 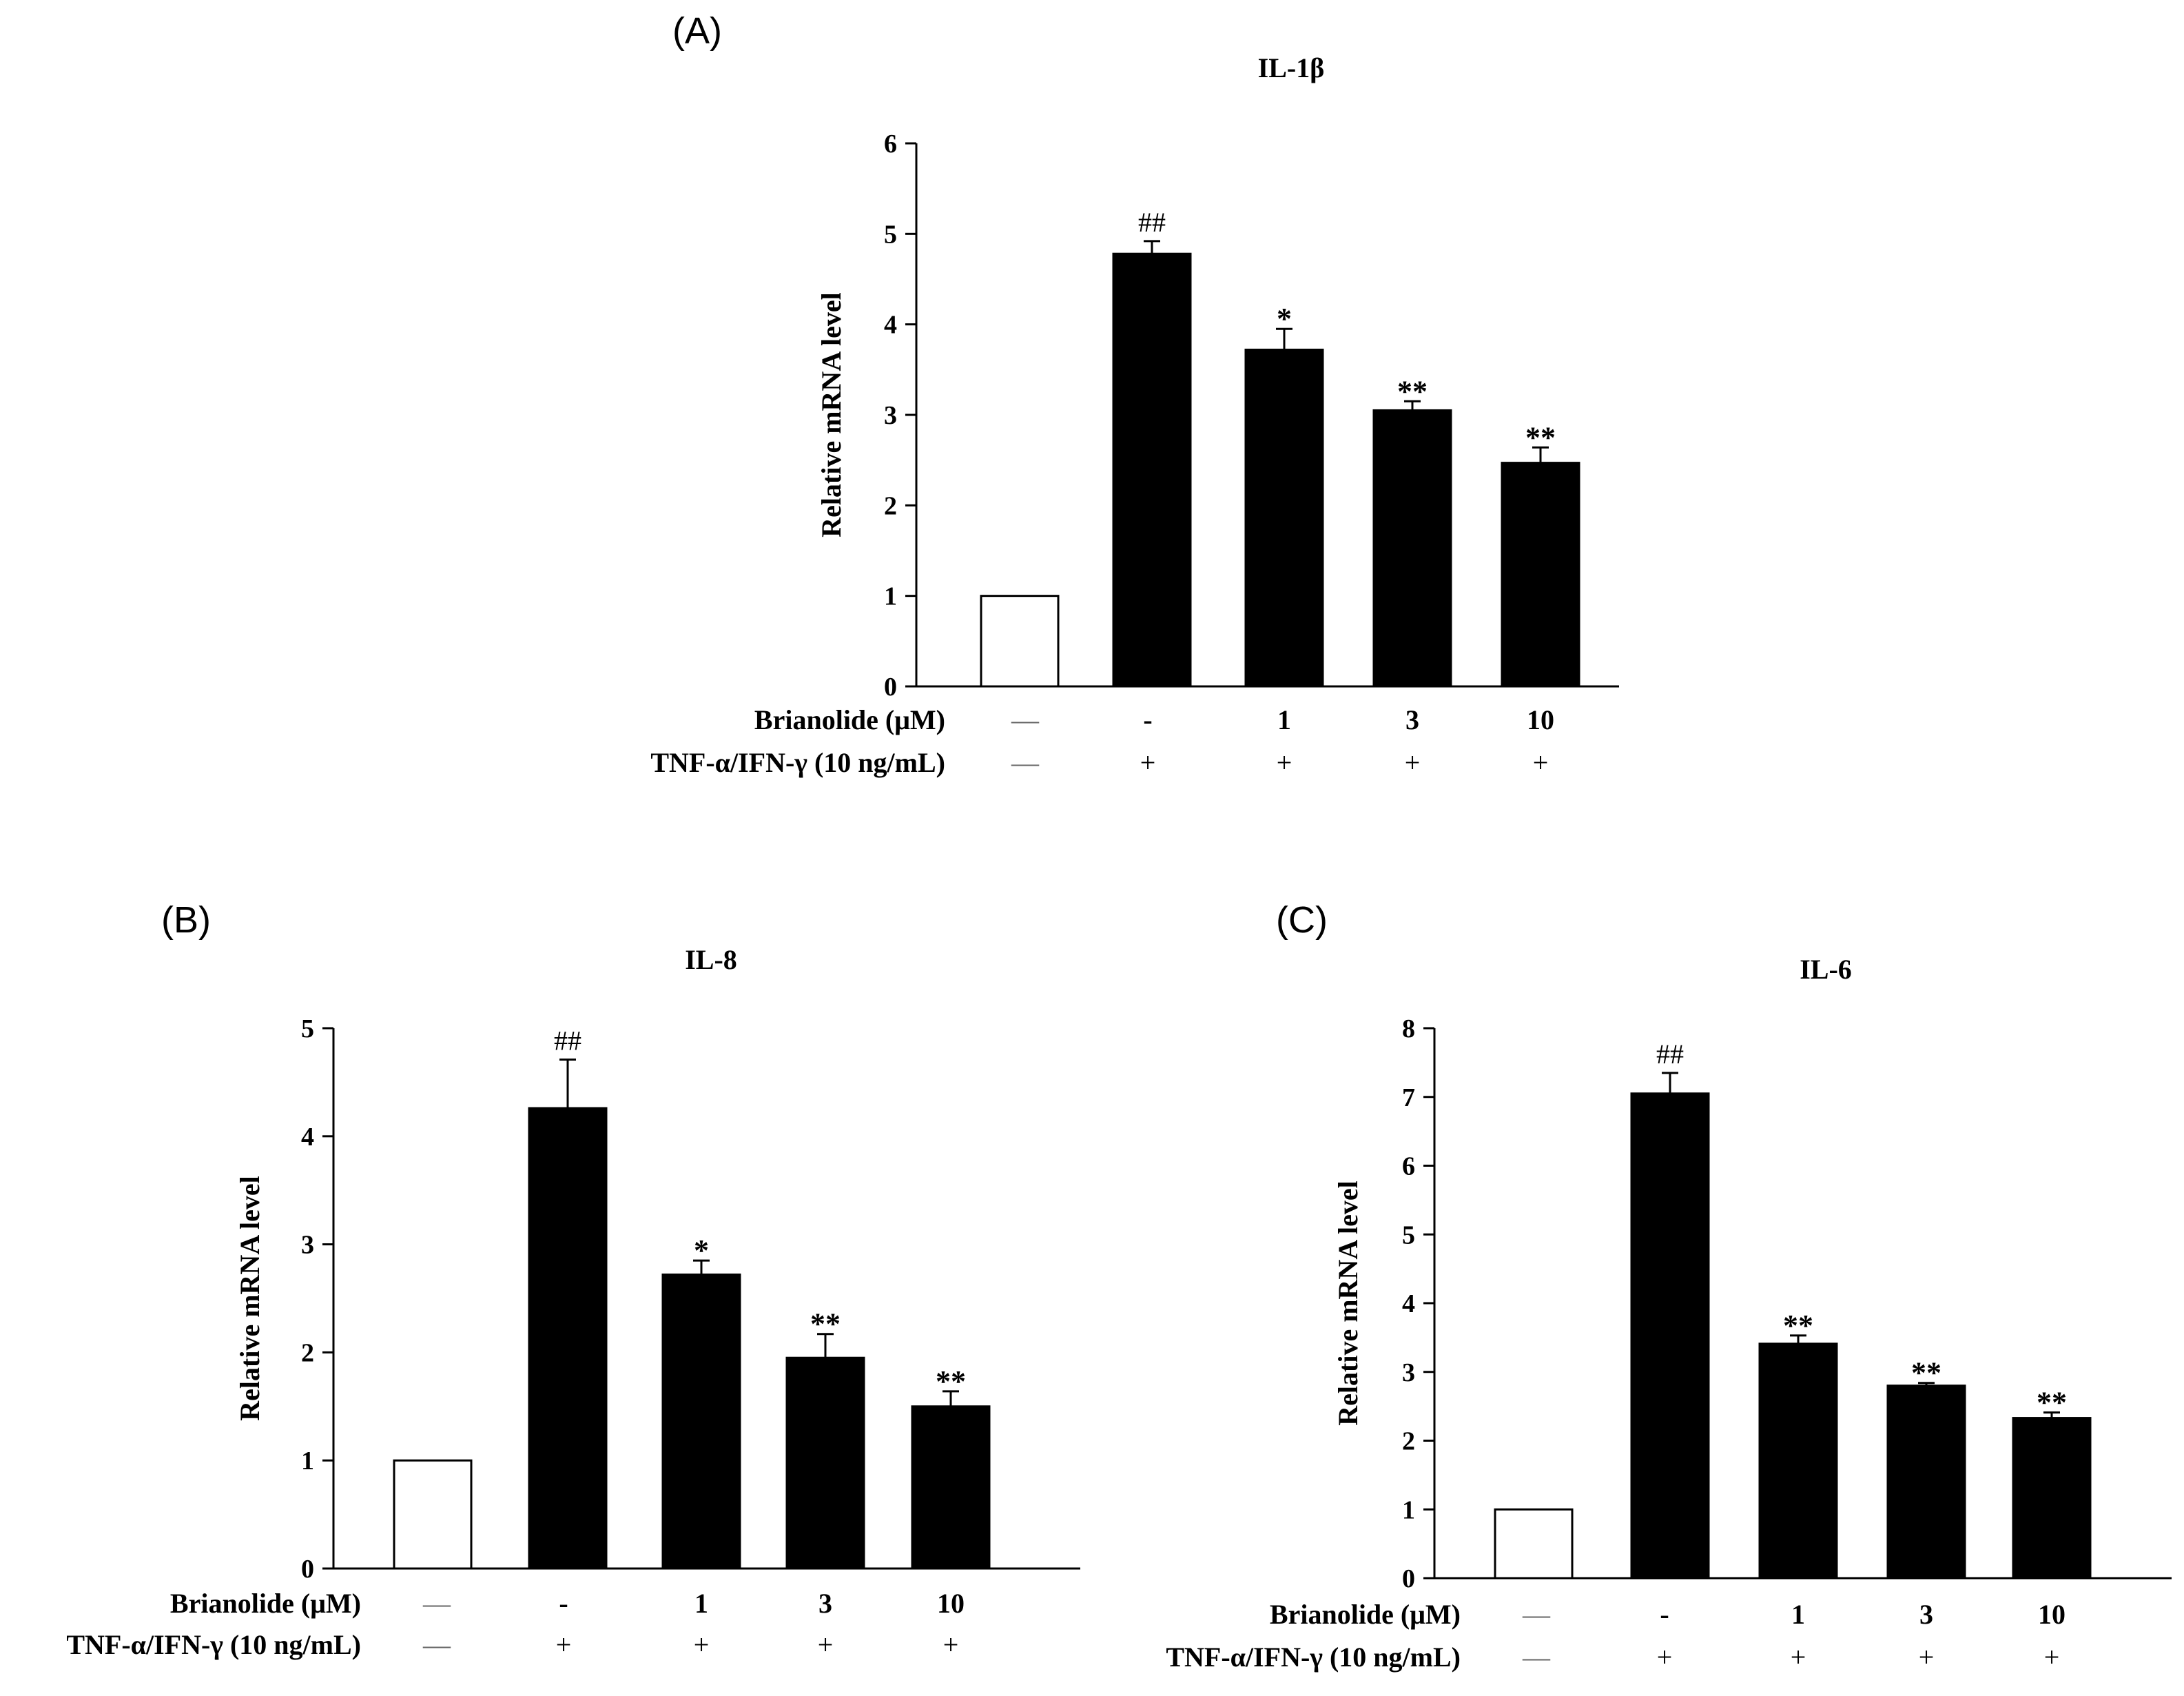 I want to click on panel-letter-c: (C), so click(x=1302, y=920).